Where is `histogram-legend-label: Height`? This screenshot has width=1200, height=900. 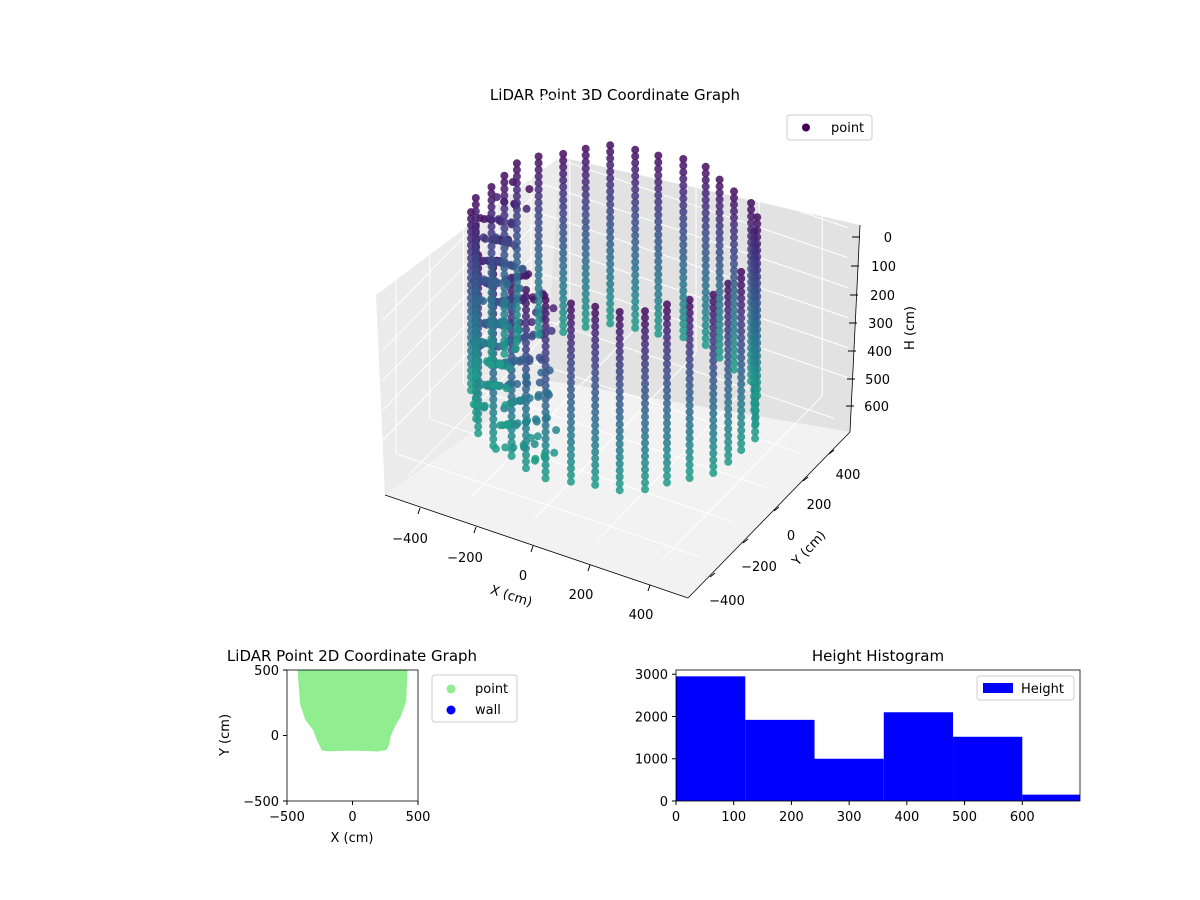
histogram-legend-label: Height is located at coordinates (1042, 689).